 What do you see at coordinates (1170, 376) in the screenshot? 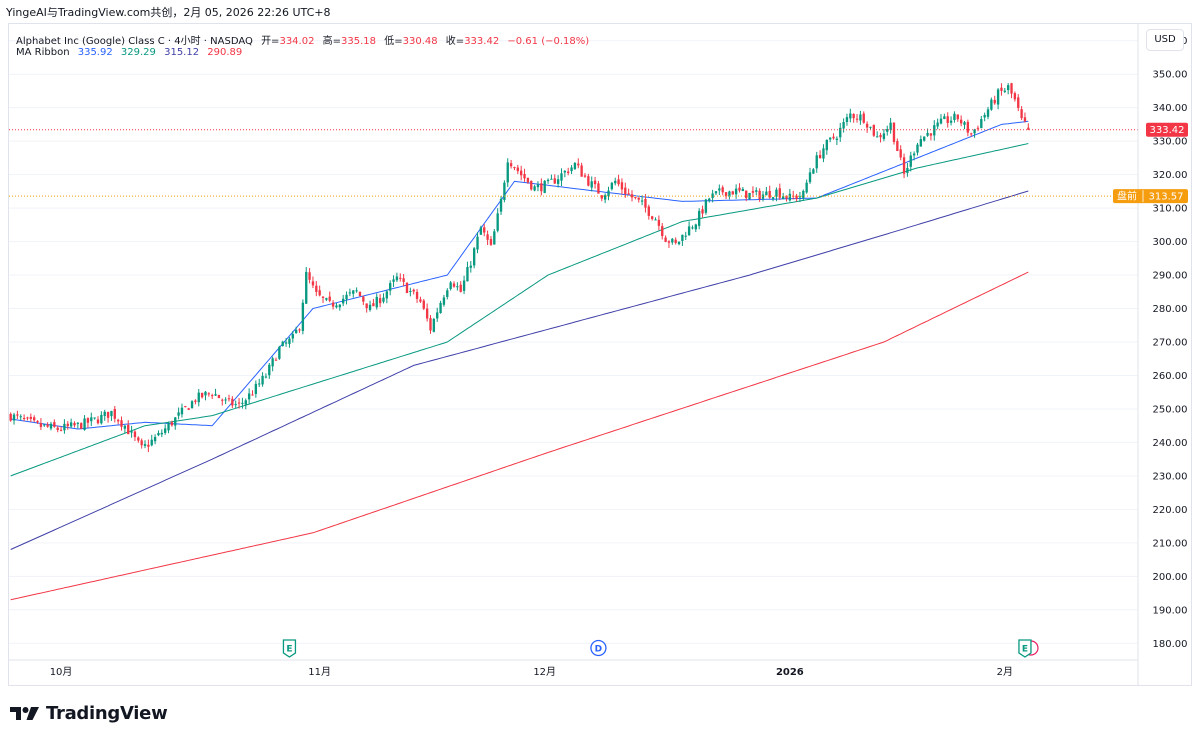
I see `price-tick-label: 260.00` at bounding box center [1170, 376].